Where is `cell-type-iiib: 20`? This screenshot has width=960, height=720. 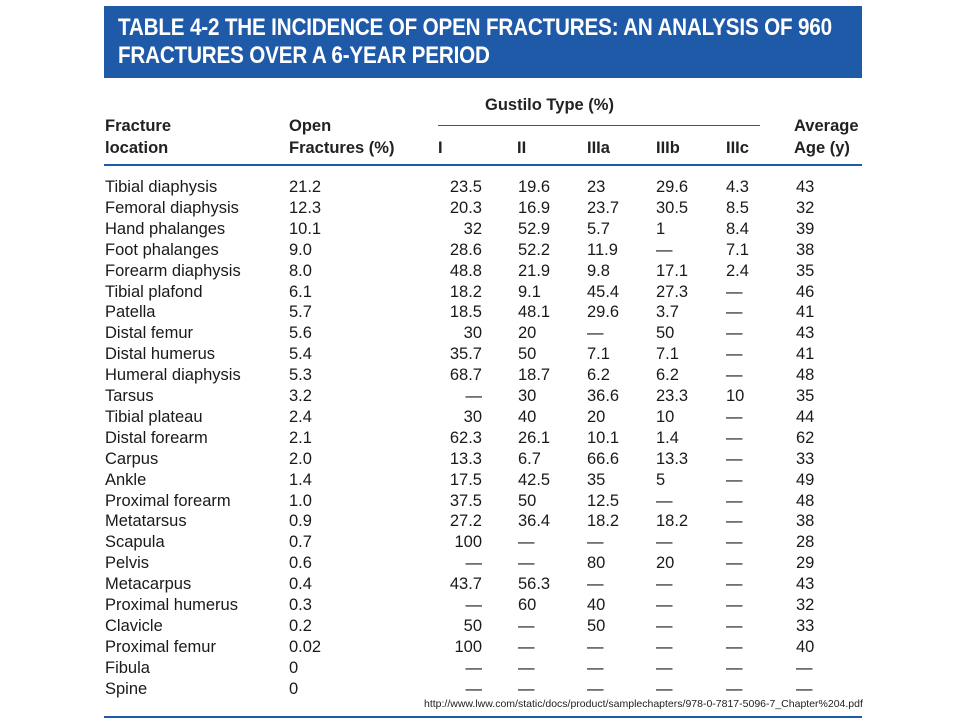 cell-type-iiib: 20 is located at coordinates (665, 563).